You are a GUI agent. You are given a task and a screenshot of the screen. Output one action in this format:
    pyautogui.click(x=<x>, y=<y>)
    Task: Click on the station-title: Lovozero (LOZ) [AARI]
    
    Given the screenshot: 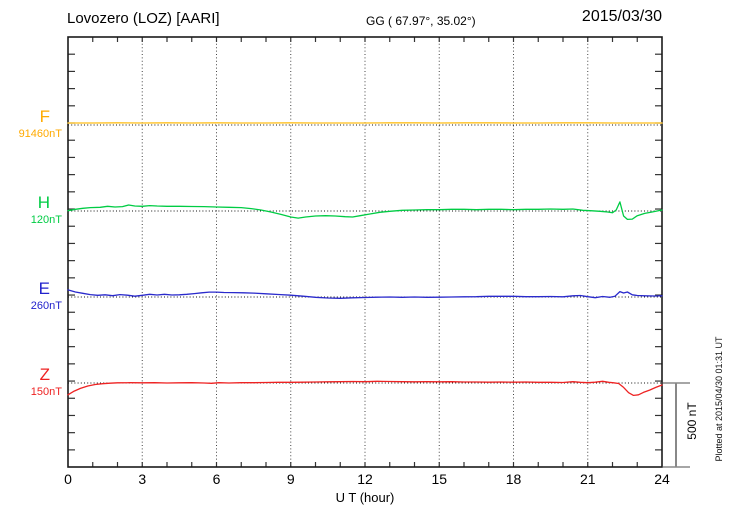 What is the action you would take?
    pyautogui.click(x=143, y=18)
    